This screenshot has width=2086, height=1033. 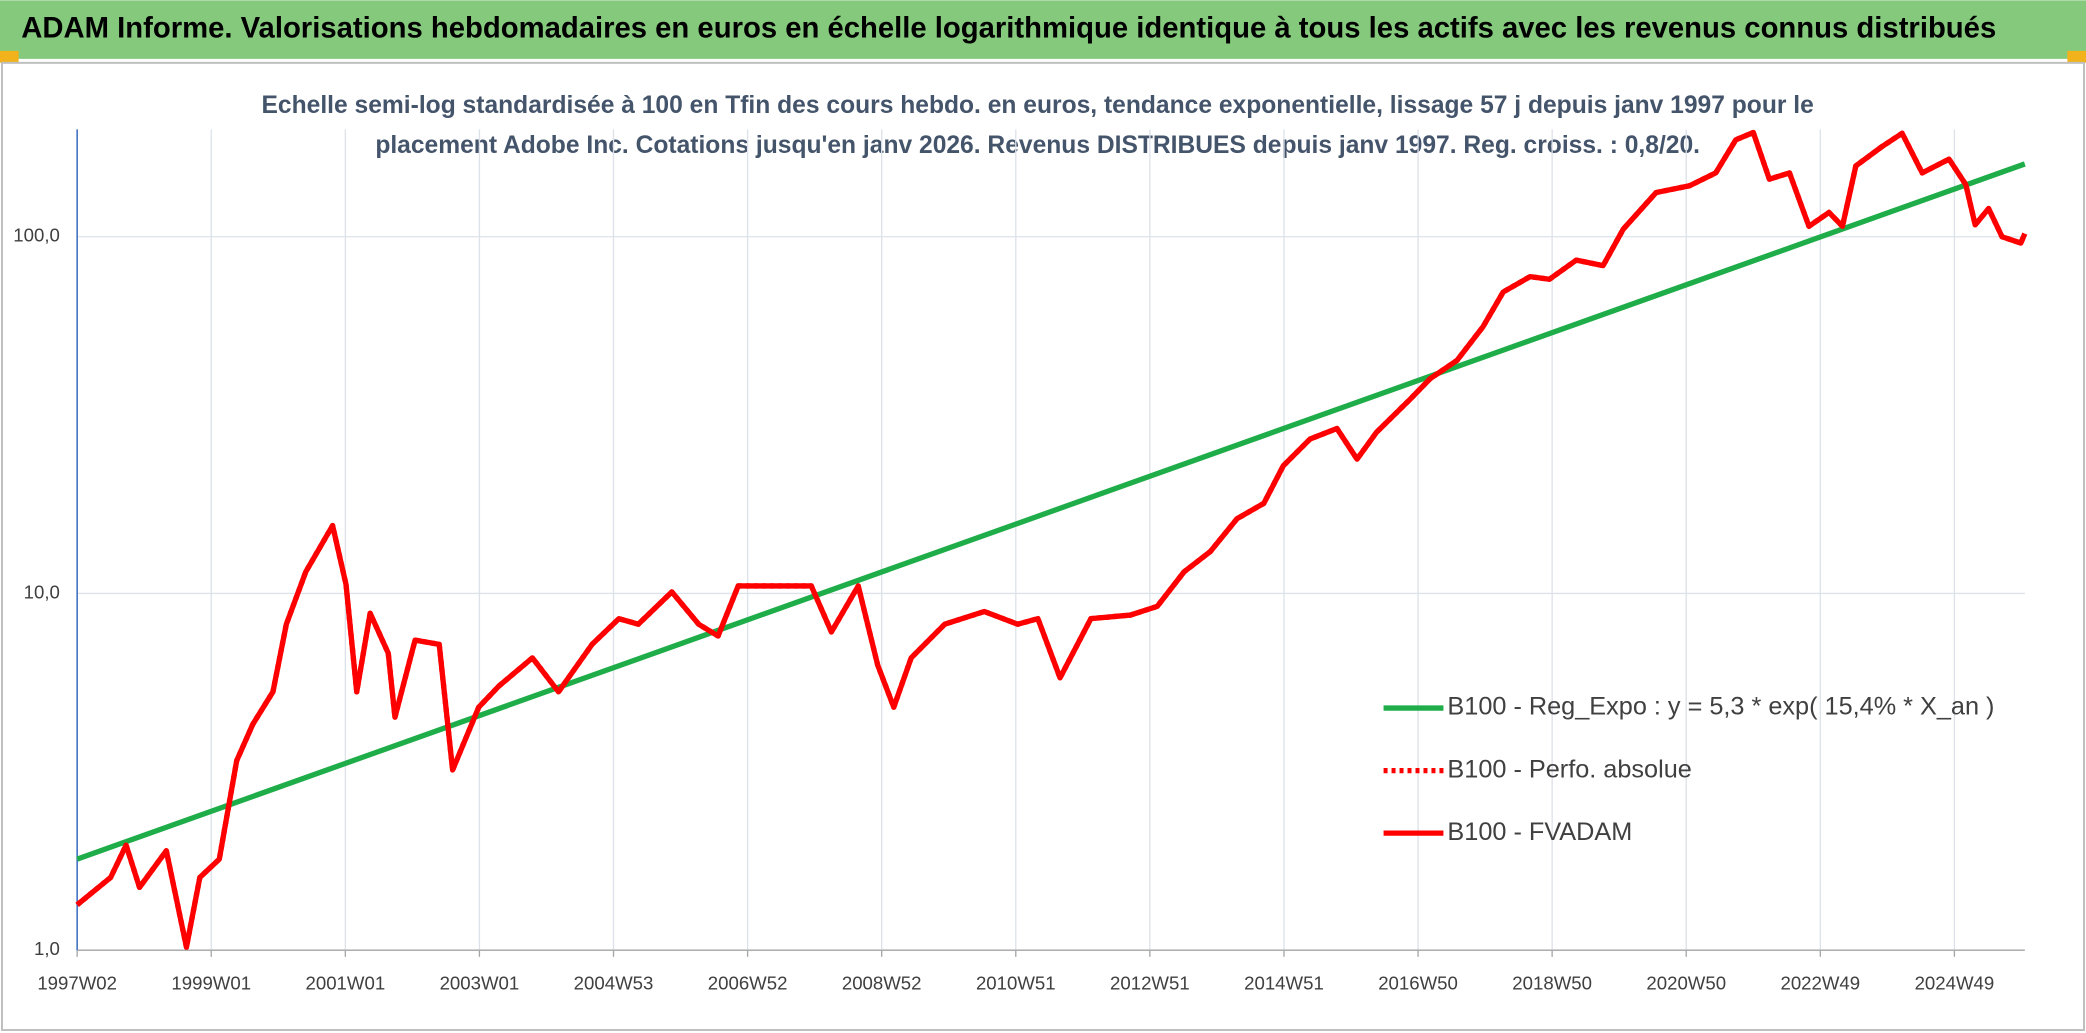 I want to click on y-tick-label: 10,0, so click(x=42, y=591).